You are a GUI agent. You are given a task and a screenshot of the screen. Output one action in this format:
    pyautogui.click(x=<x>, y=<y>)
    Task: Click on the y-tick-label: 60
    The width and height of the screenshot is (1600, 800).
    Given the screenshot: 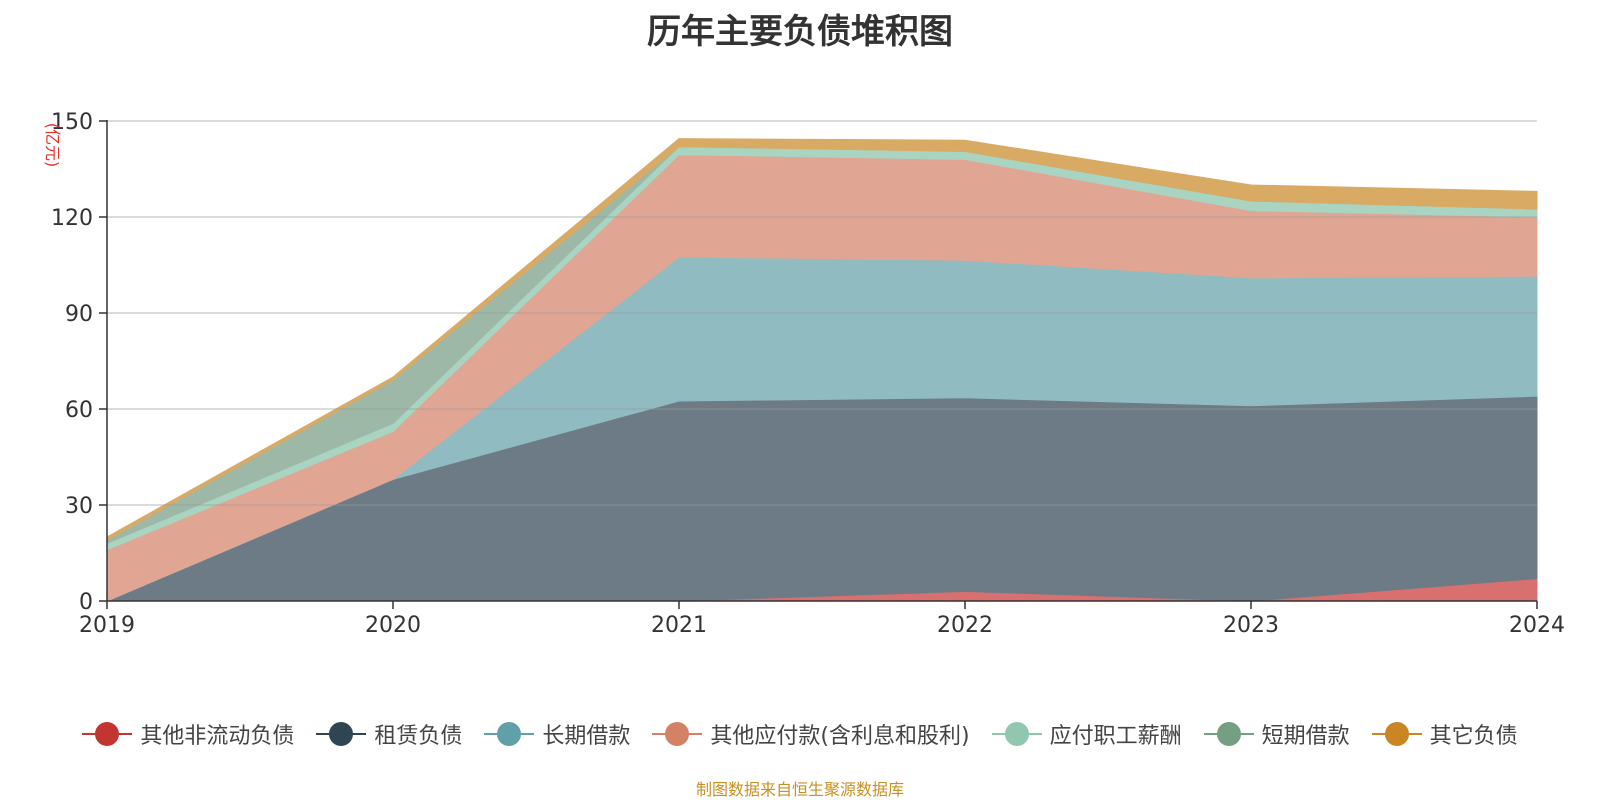 What is the action you would take?
    pyautogui.click(x=79, y=410)
    